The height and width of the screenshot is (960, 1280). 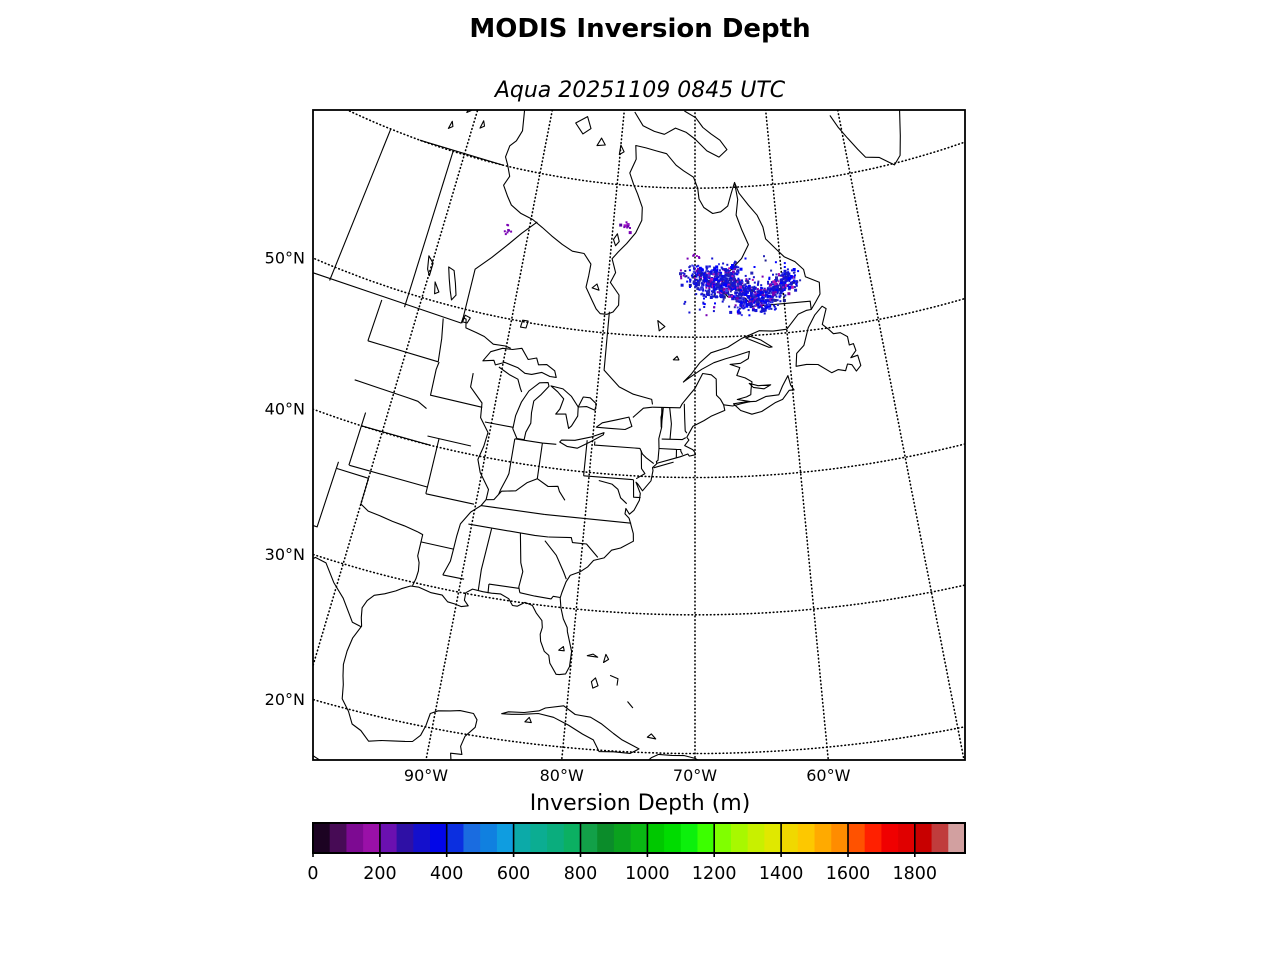 What do you see at coordinates (285, 554) in the screenshot?
I see `lat-tick-label: 30°N` at bounding box center [285, 554].